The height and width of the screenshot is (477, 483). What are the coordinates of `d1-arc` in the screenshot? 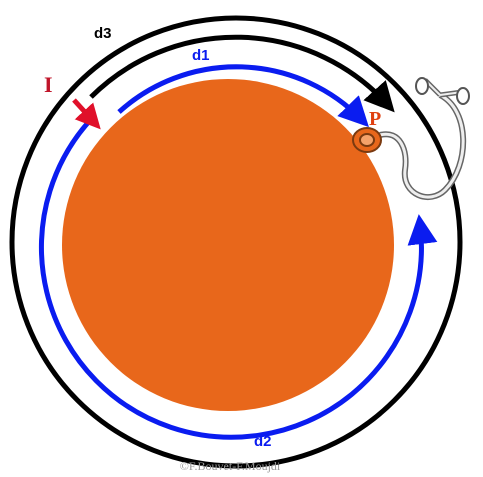 It's located at (243, 96).